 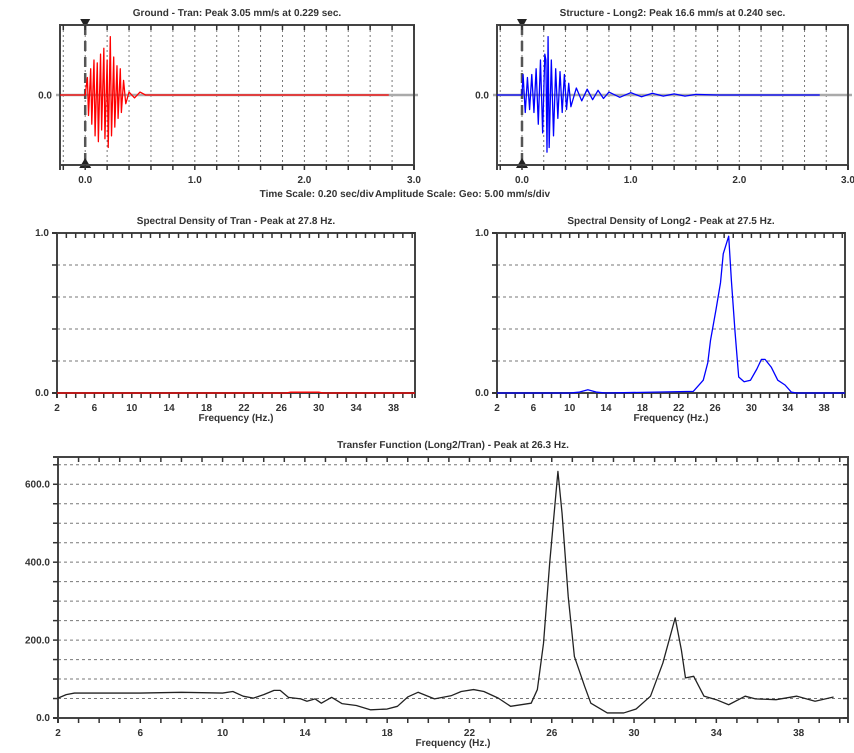 I want to click on chart-title: Spectral Density of Tran - Peak at 27.8 Hz., so click(x=236, y=221).